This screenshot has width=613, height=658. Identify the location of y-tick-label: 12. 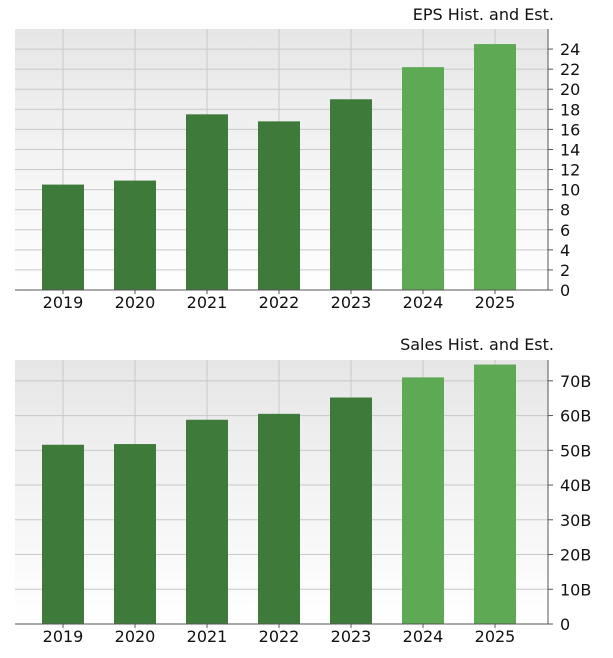
(570, 170).